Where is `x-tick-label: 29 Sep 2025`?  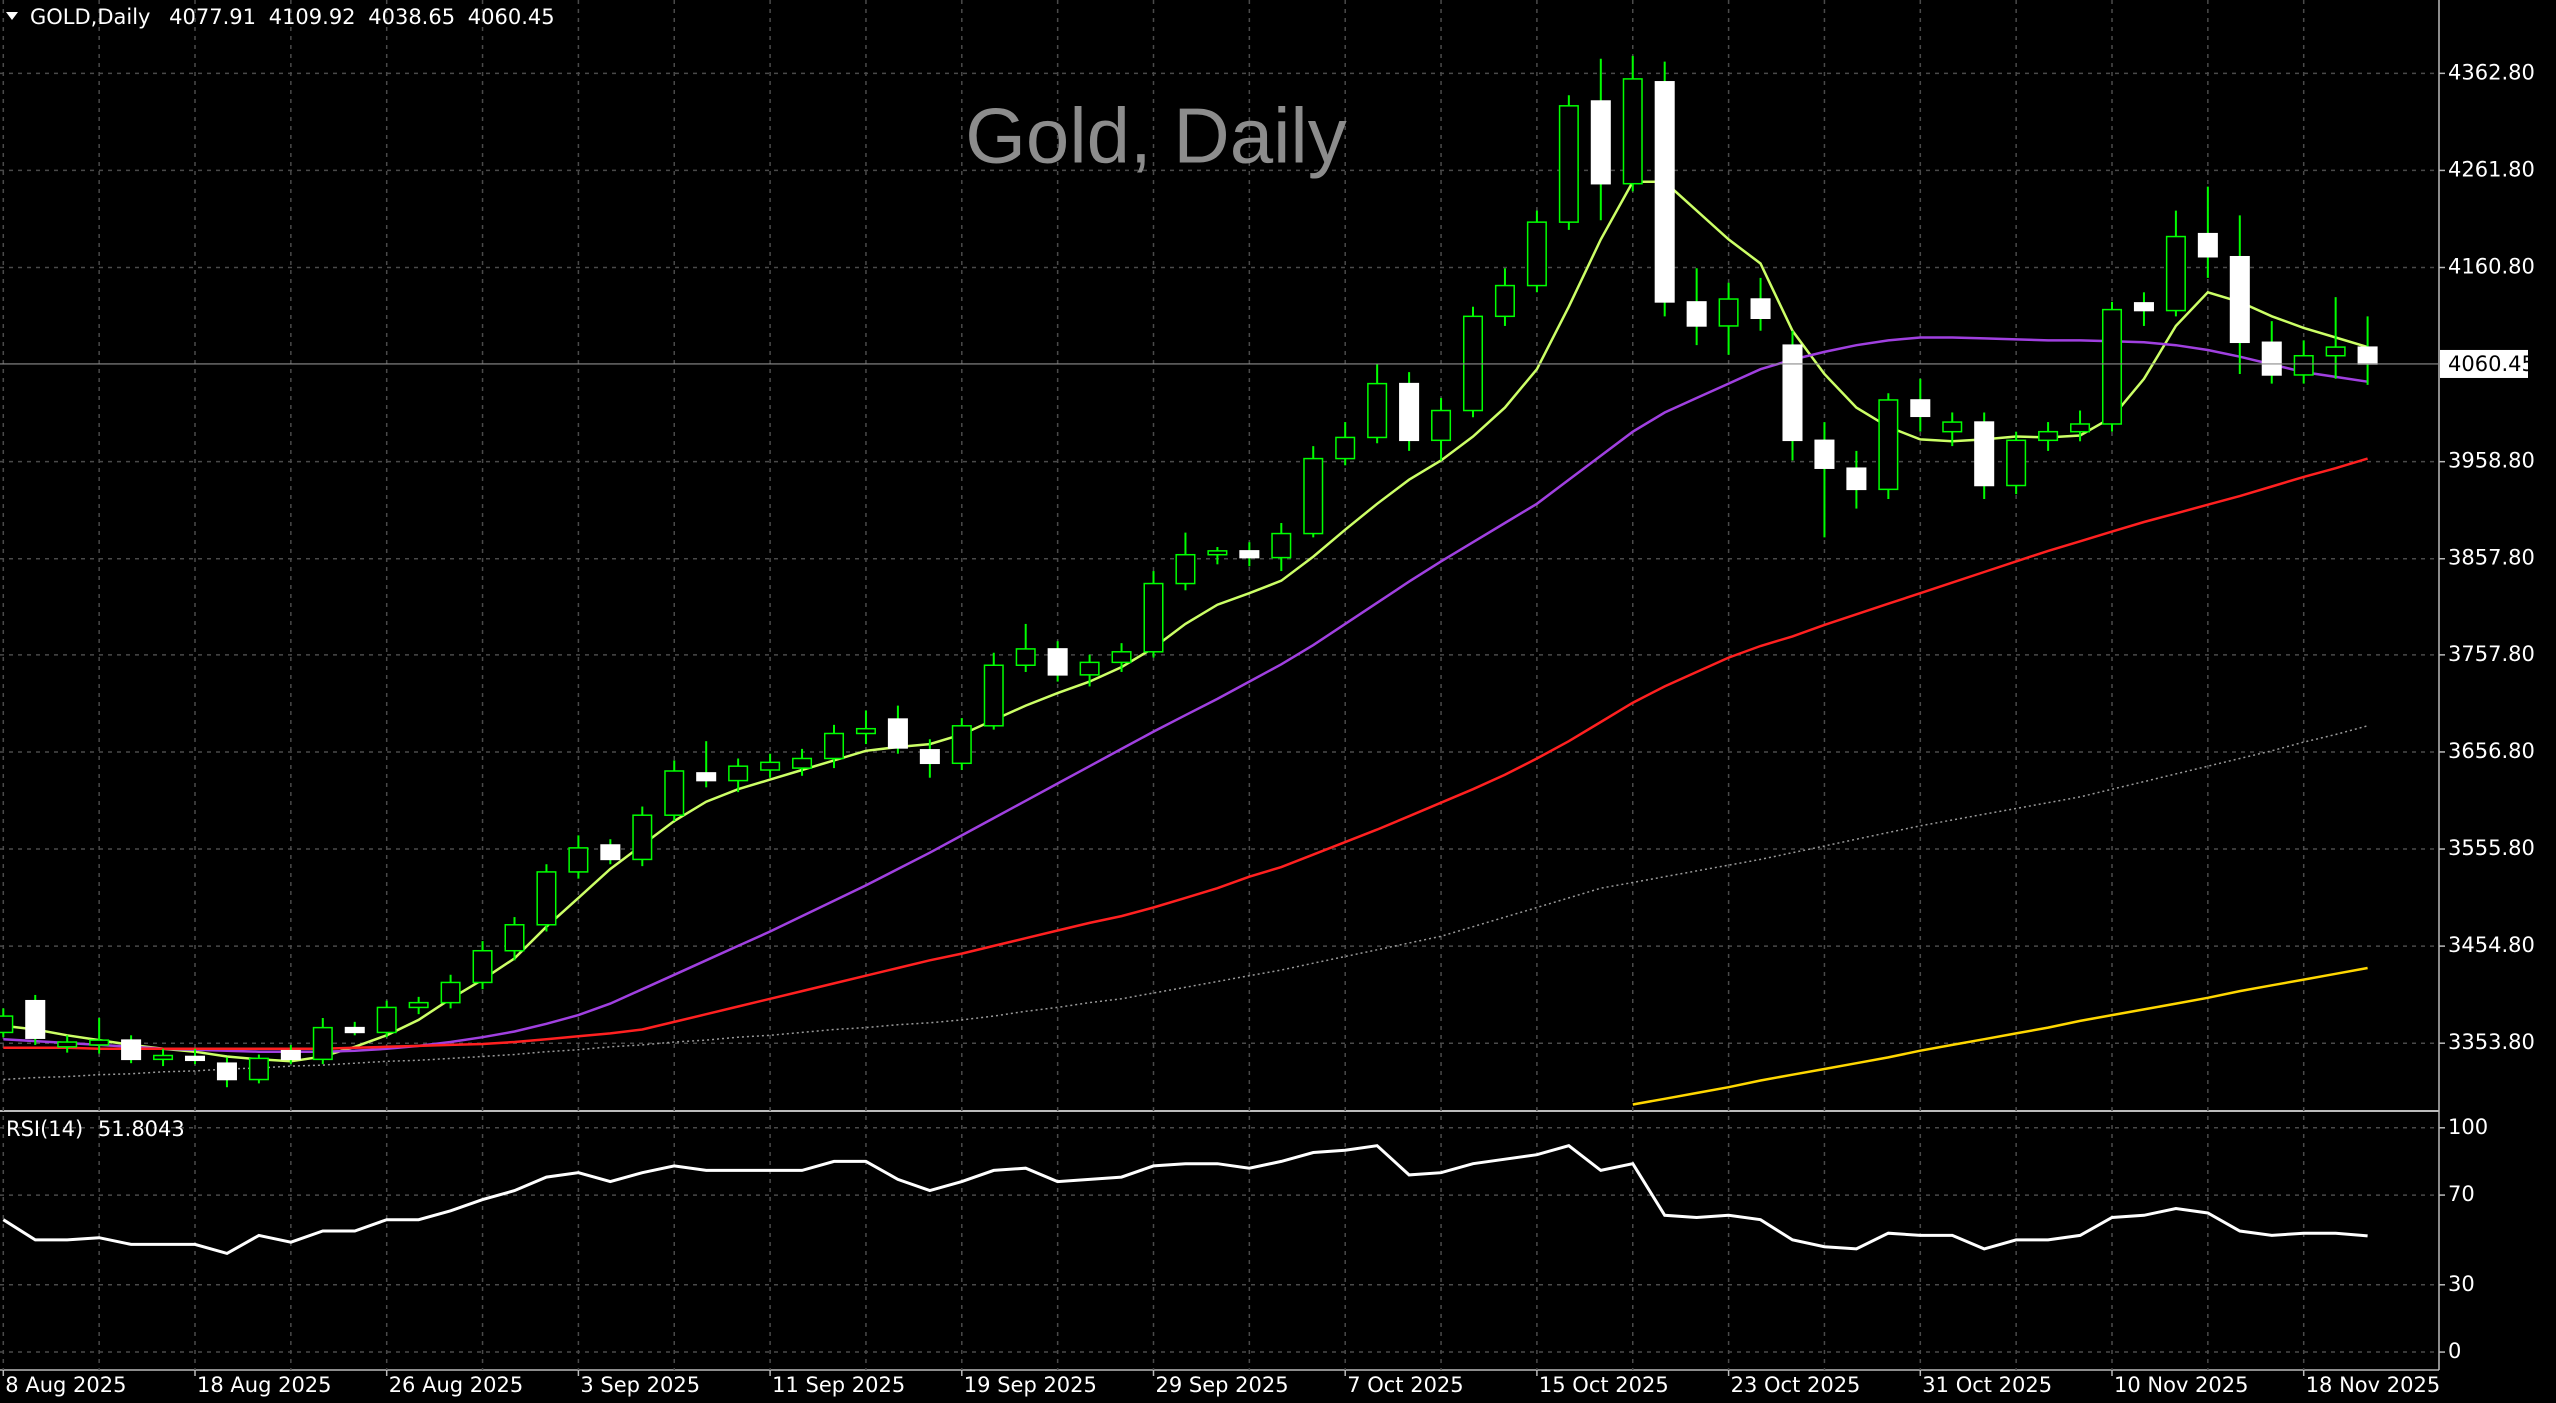 x-tick-label: 29 Sep 2025 is located at coordinates (1222, 1385).